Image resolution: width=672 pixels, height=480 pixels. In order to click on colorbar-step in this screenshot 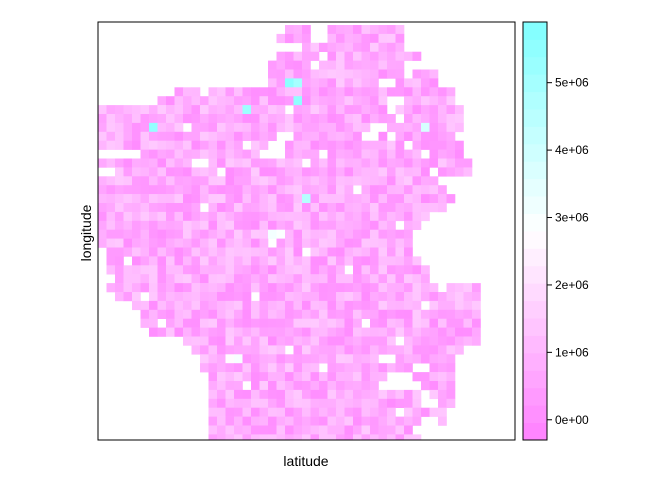, I will do `click(535, 83)`.